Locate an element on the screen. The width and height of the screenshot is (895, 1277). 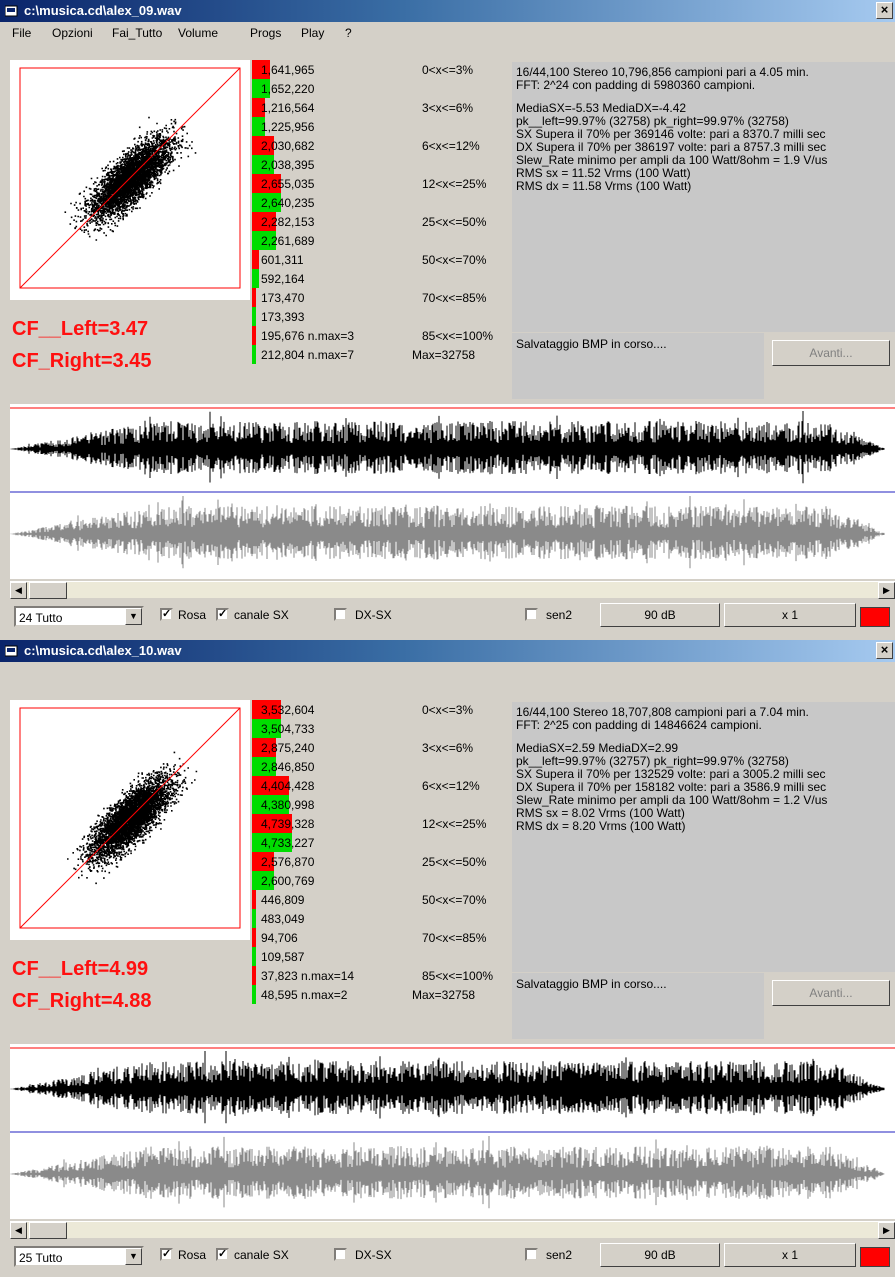
lissajous-scatter-plot is located at coordinates (130, 180).